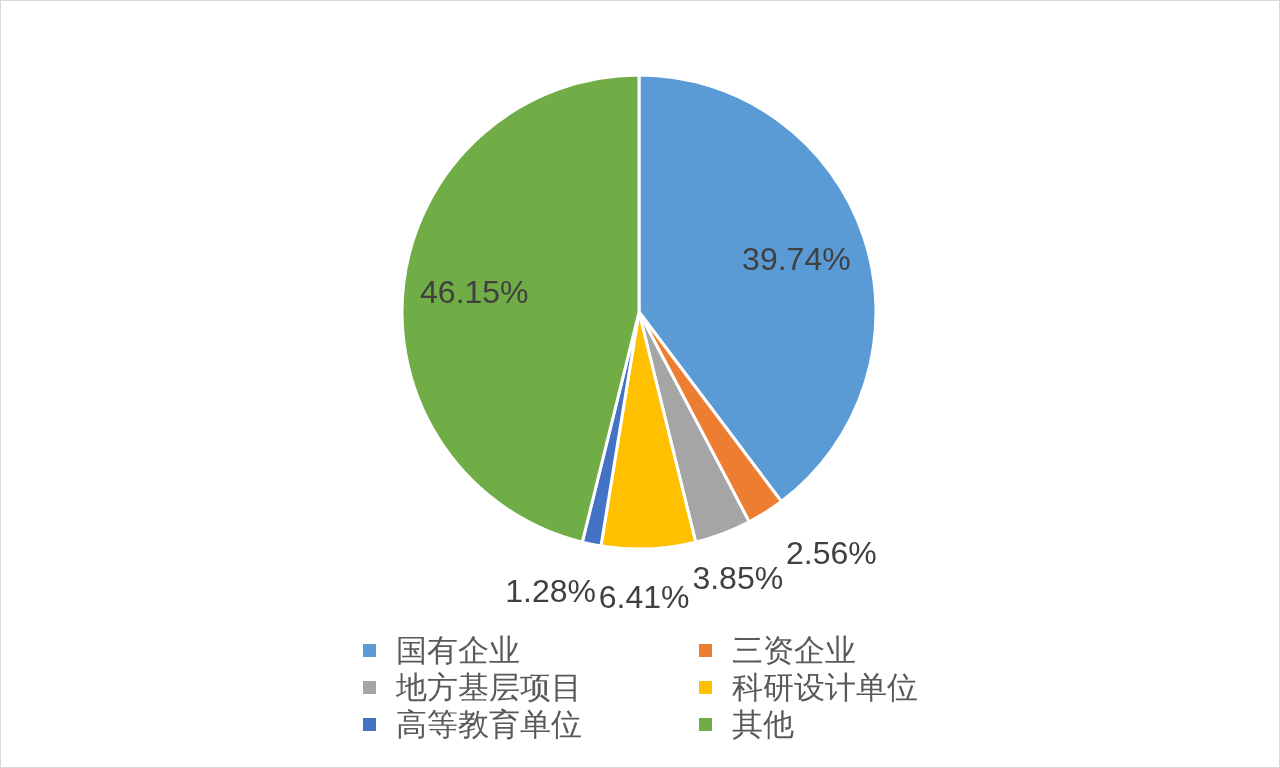 This screenshot has width=1280, height=768. What do you see at coordinates (488, 687) in the screenshot?
I see `legend-label: 地方基层项目` at bounding box center [488, 687].